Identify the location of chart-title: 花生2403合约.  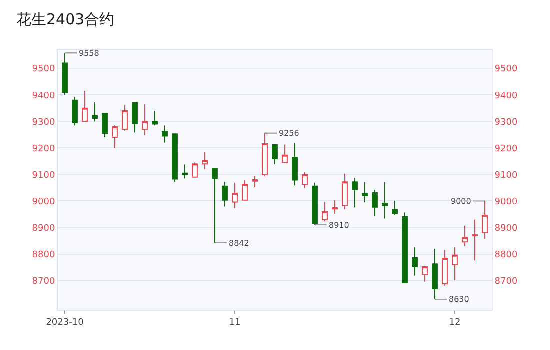
(65, 19).